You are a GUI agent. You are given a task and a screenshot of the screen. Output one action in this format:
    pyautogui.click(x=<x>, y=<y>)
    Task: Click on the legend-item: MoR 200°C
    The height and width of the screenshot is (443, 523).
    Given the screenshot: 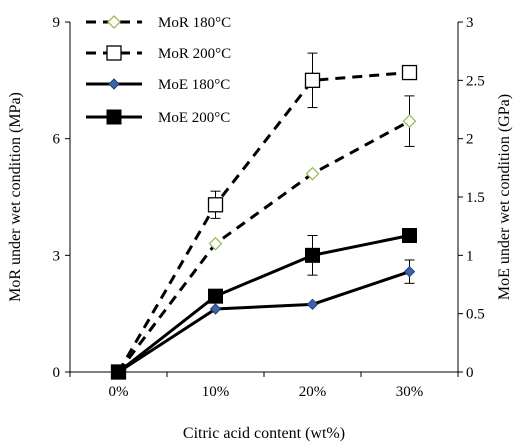 What is the action you would take?
    pyautogui.click(x=158, y=53)
    